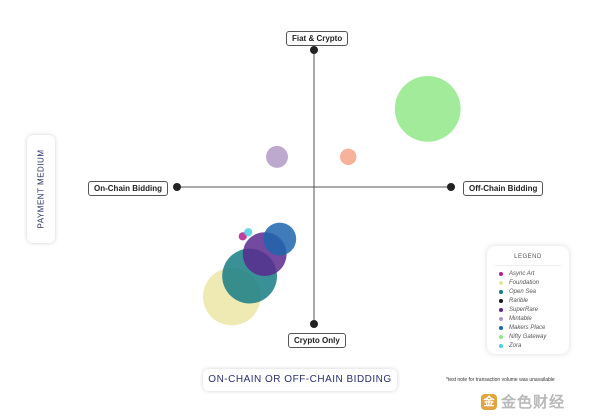 The width and height of the screenshot is (600, 420). What do you see at coordinates (503, 188) in the screenshot?
I see `axis-end-label-right: Off-Chain Bidding` at bounding box center [503, 188].